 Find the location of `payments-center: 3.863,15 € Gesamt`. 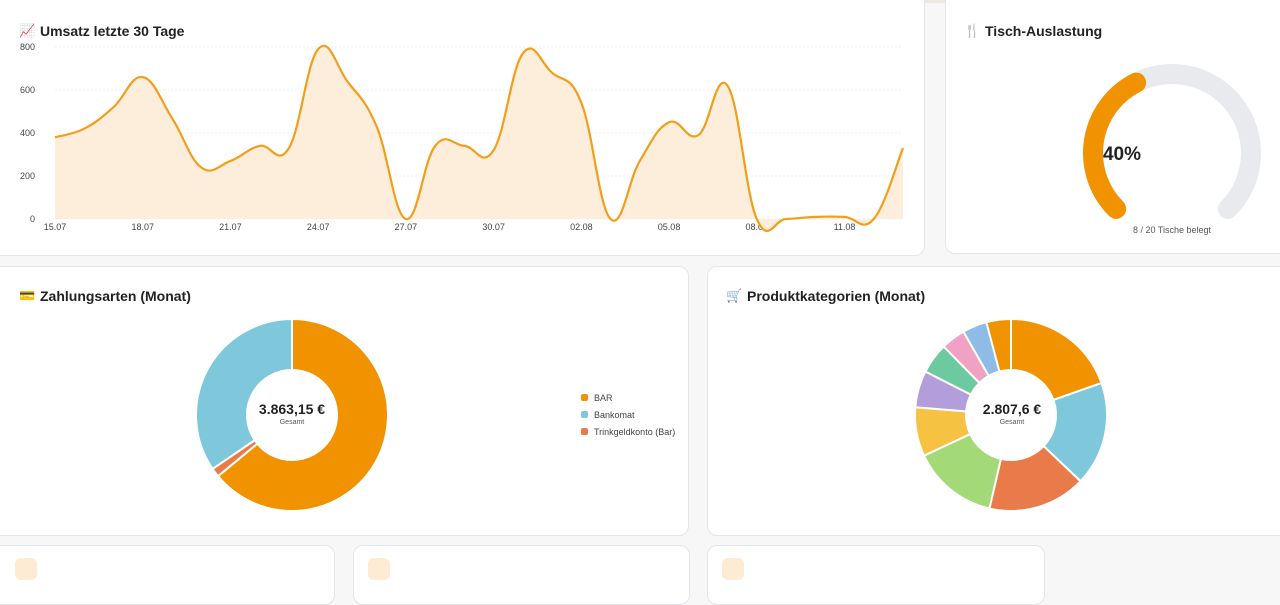

payments-center: 3.863,15 € Gesamt is located at coordinates (292, 413).